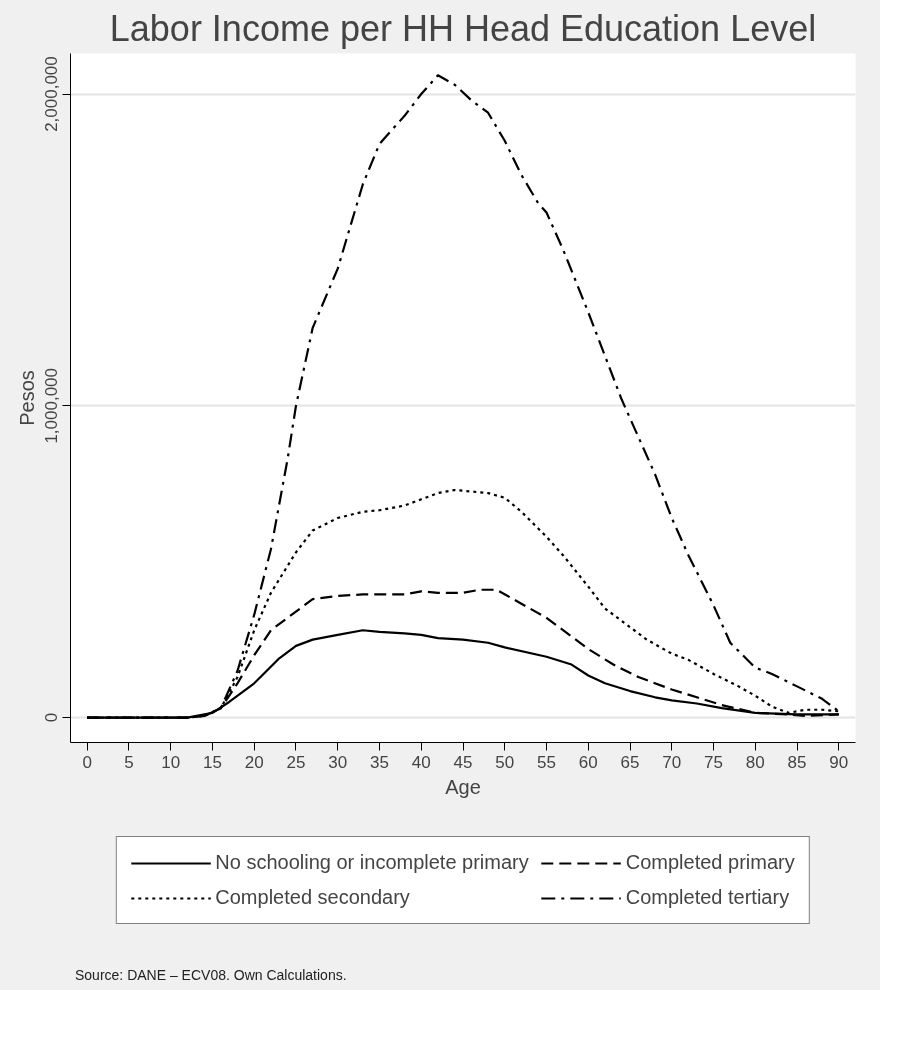  Describe the element at coordinates (713, 762) in the screenshot. I see `x-tick-label: 75` at that location.